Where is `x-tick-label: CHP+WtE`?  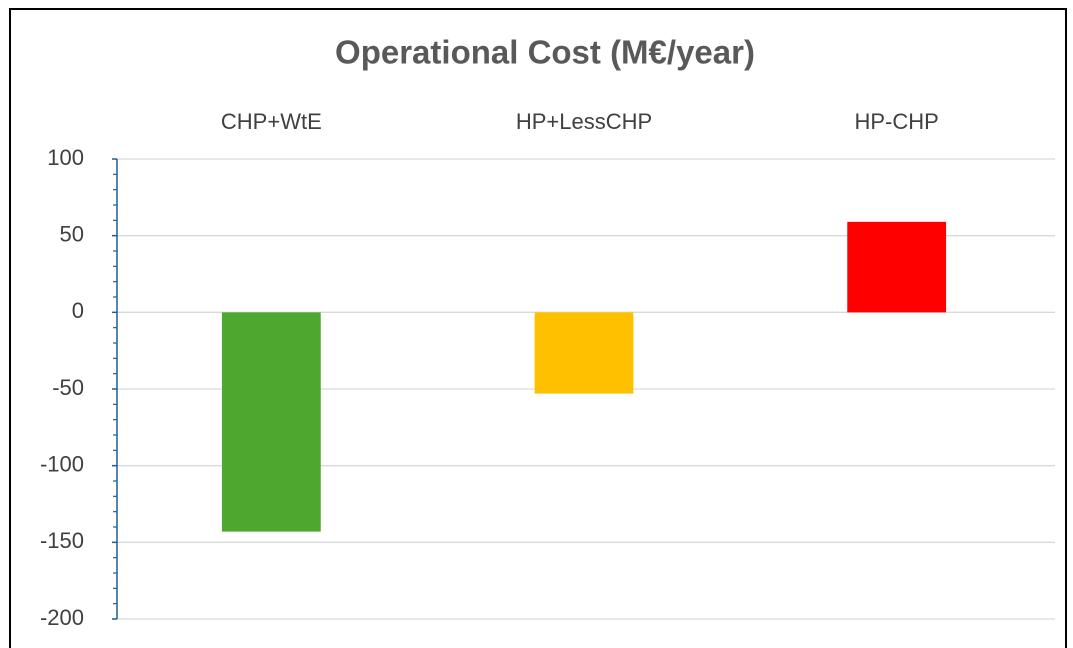 x-tick-label: CHP+WtE is located at coordinates (271, 121).